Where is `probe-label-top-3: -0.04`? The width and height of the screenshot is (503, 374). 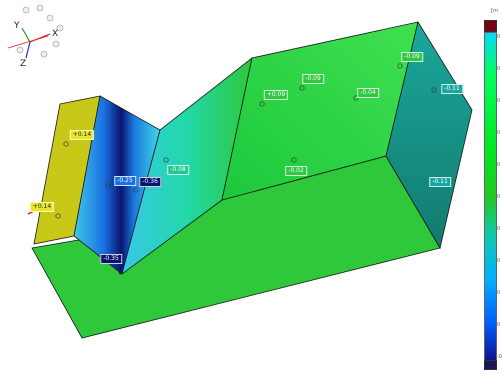 probe-label-top-3: -0.04 is located at coordinates (368, 93).